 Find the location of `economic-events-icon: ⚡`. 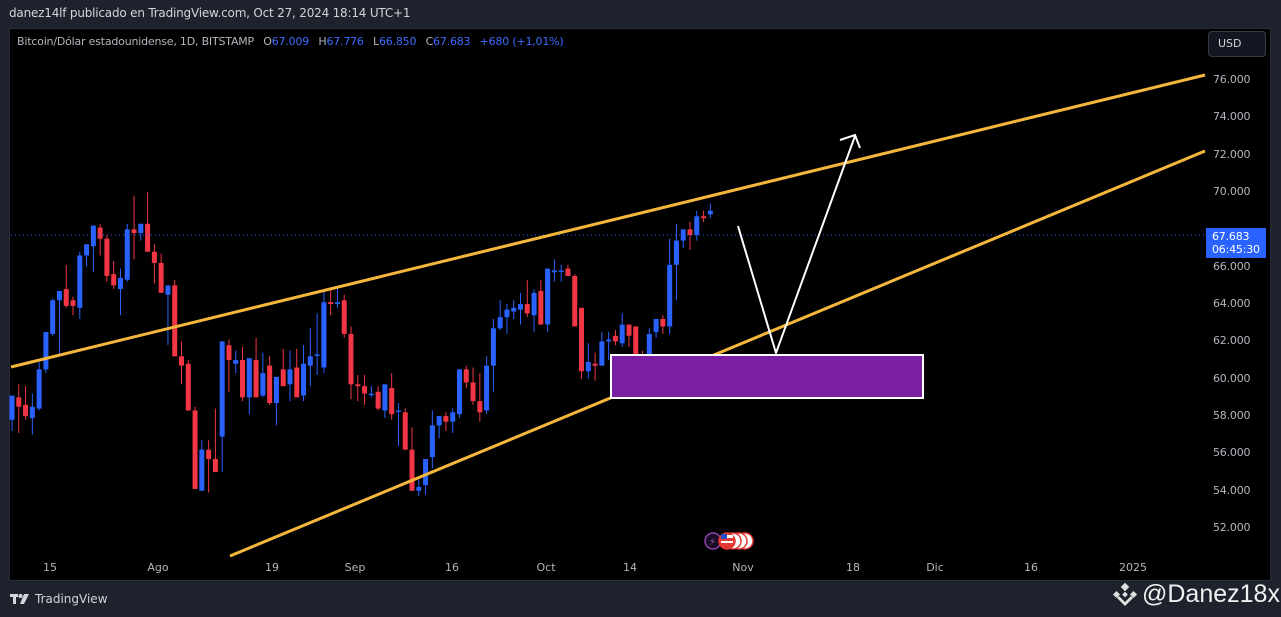

economic-events-icon: ⚡ is located at coordinates (729, 541).